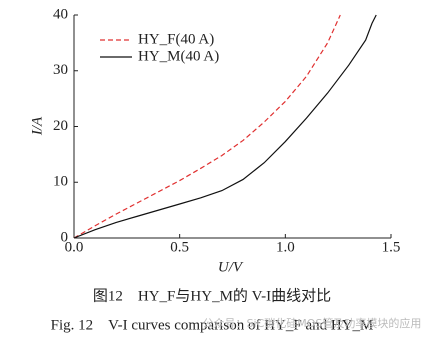 Image resolution: width=423 pixels, height=341 pixels. Describe the element at coordinates (312, 323) in the screenshot. I see `watermark: 公众号：SiC碳化硅MOS管及功率模块的应用` at that location.